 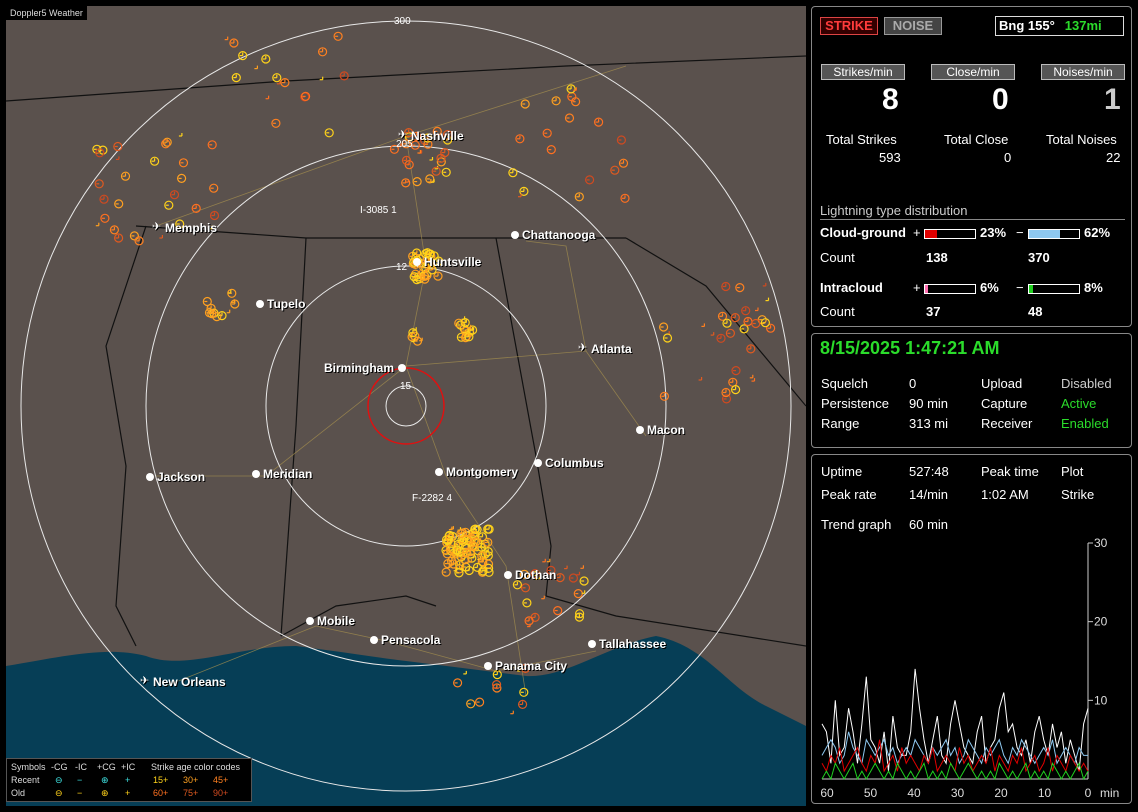 I want to click on distance-value: 137mi, so click(x=1083, y=25).